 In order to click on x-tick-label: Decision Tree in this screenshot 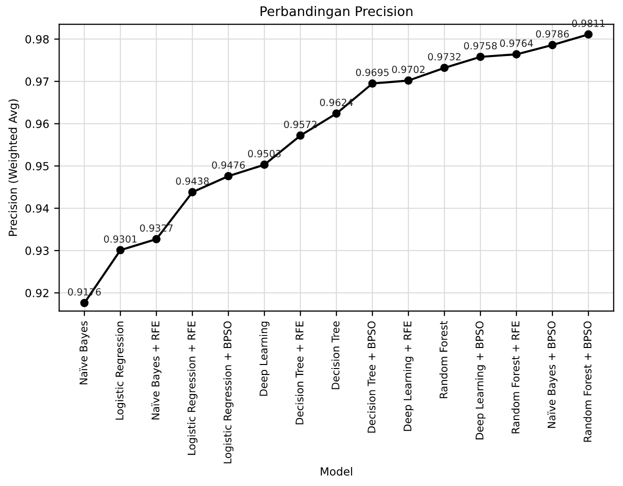, I will do `click(335, 355)`.